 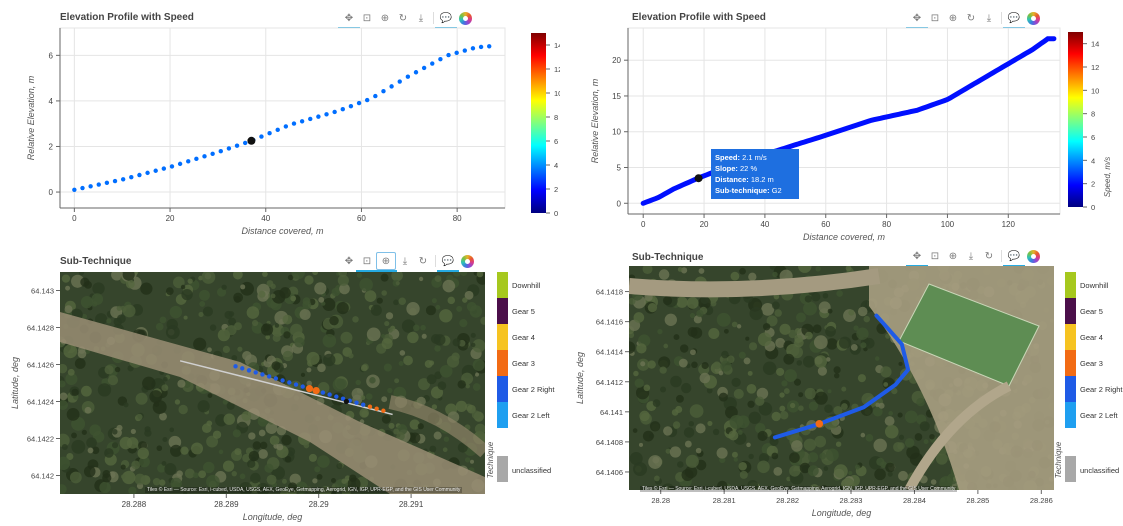 I want to click on pan-icon: ✥, so click(x=349, y=261).